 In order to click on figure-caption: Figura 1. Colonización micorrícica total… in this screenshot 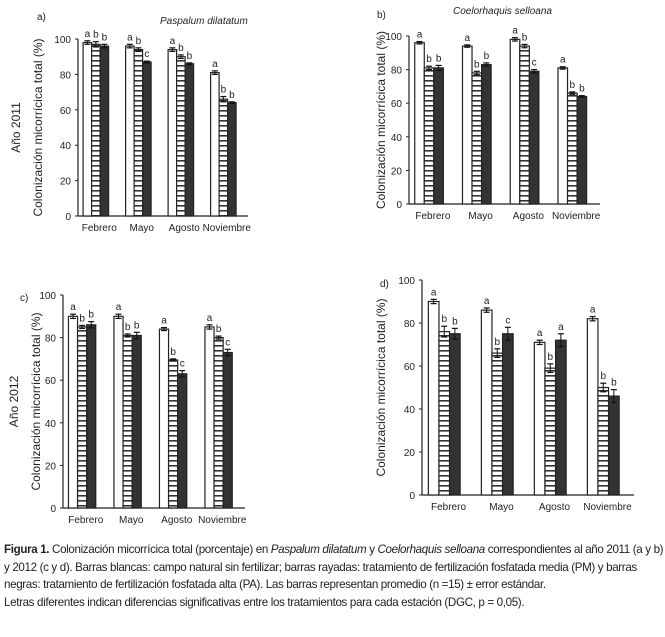, I will do `click(334, 576)`.